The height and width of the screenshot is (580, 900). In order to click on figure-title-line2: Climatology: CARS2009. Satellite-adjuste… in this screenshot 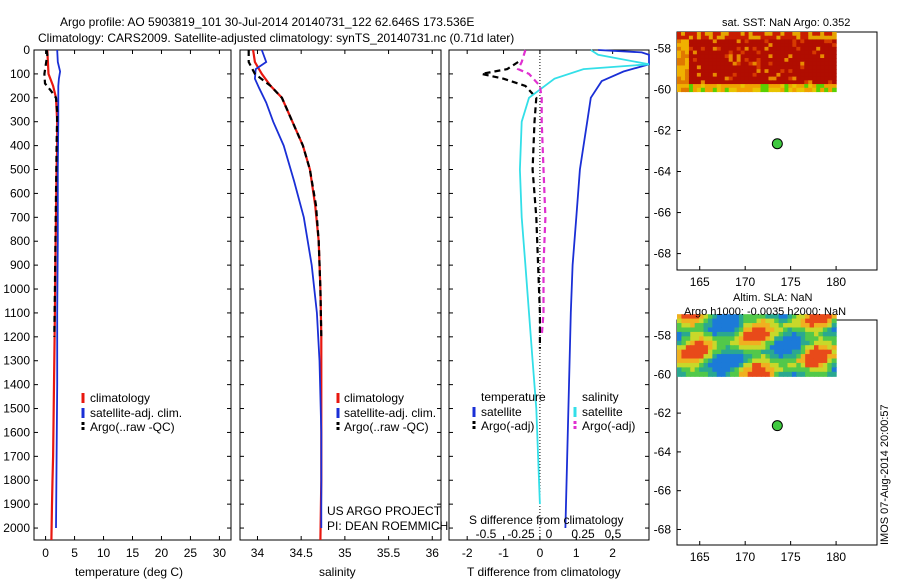, I will do `click(276, 38)`.